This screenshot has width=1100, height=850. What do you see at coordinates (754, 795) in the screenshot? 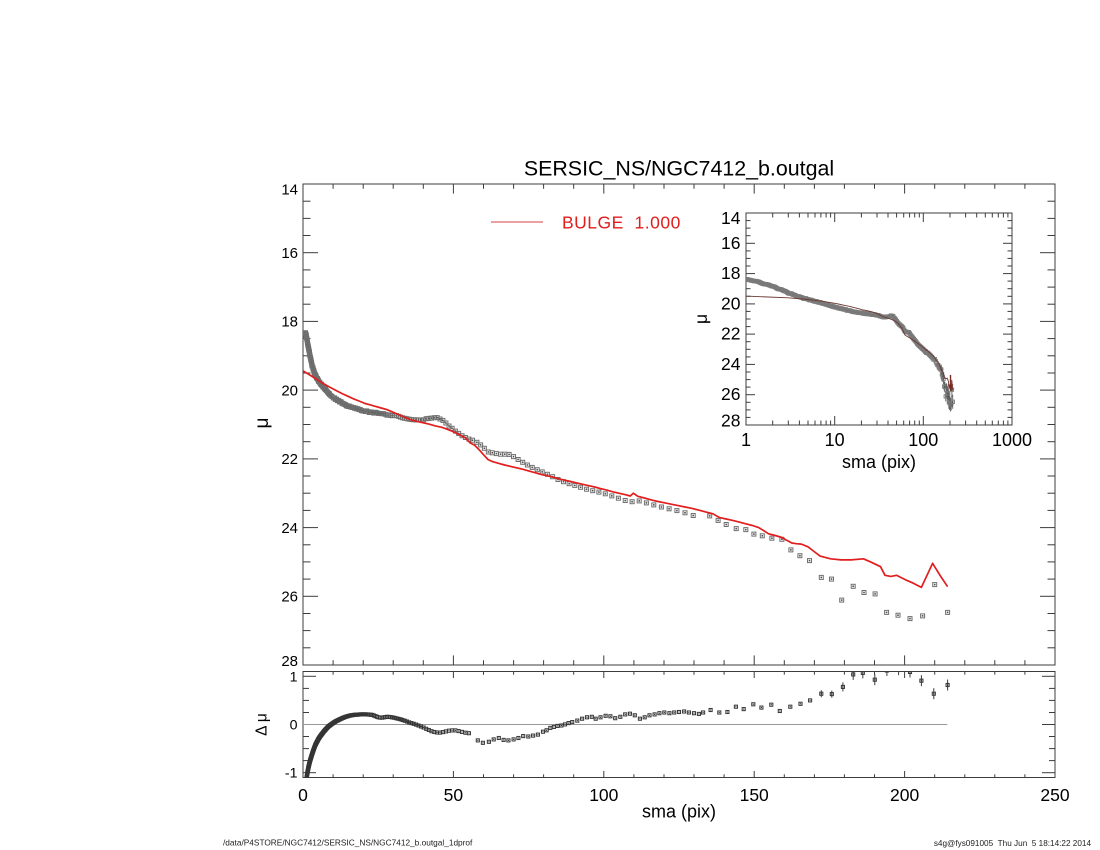
I see `svg-text: 150` at bounding box center [754, 795].